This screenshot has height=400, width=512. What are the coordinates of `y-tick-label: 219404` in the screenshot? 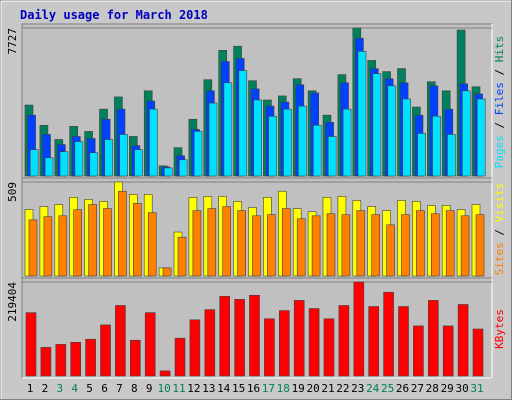 It's located at (12, 302).